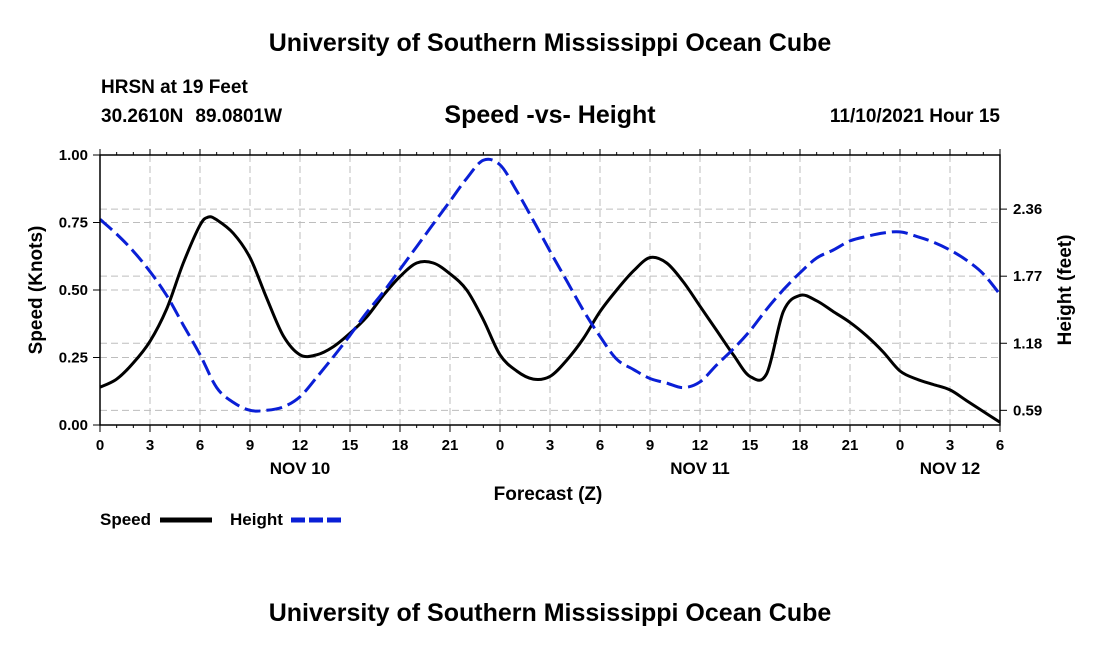 This screenshot has height=650, width=1100. I want to click on y-tick-label: 1.00, so click(73, 155).